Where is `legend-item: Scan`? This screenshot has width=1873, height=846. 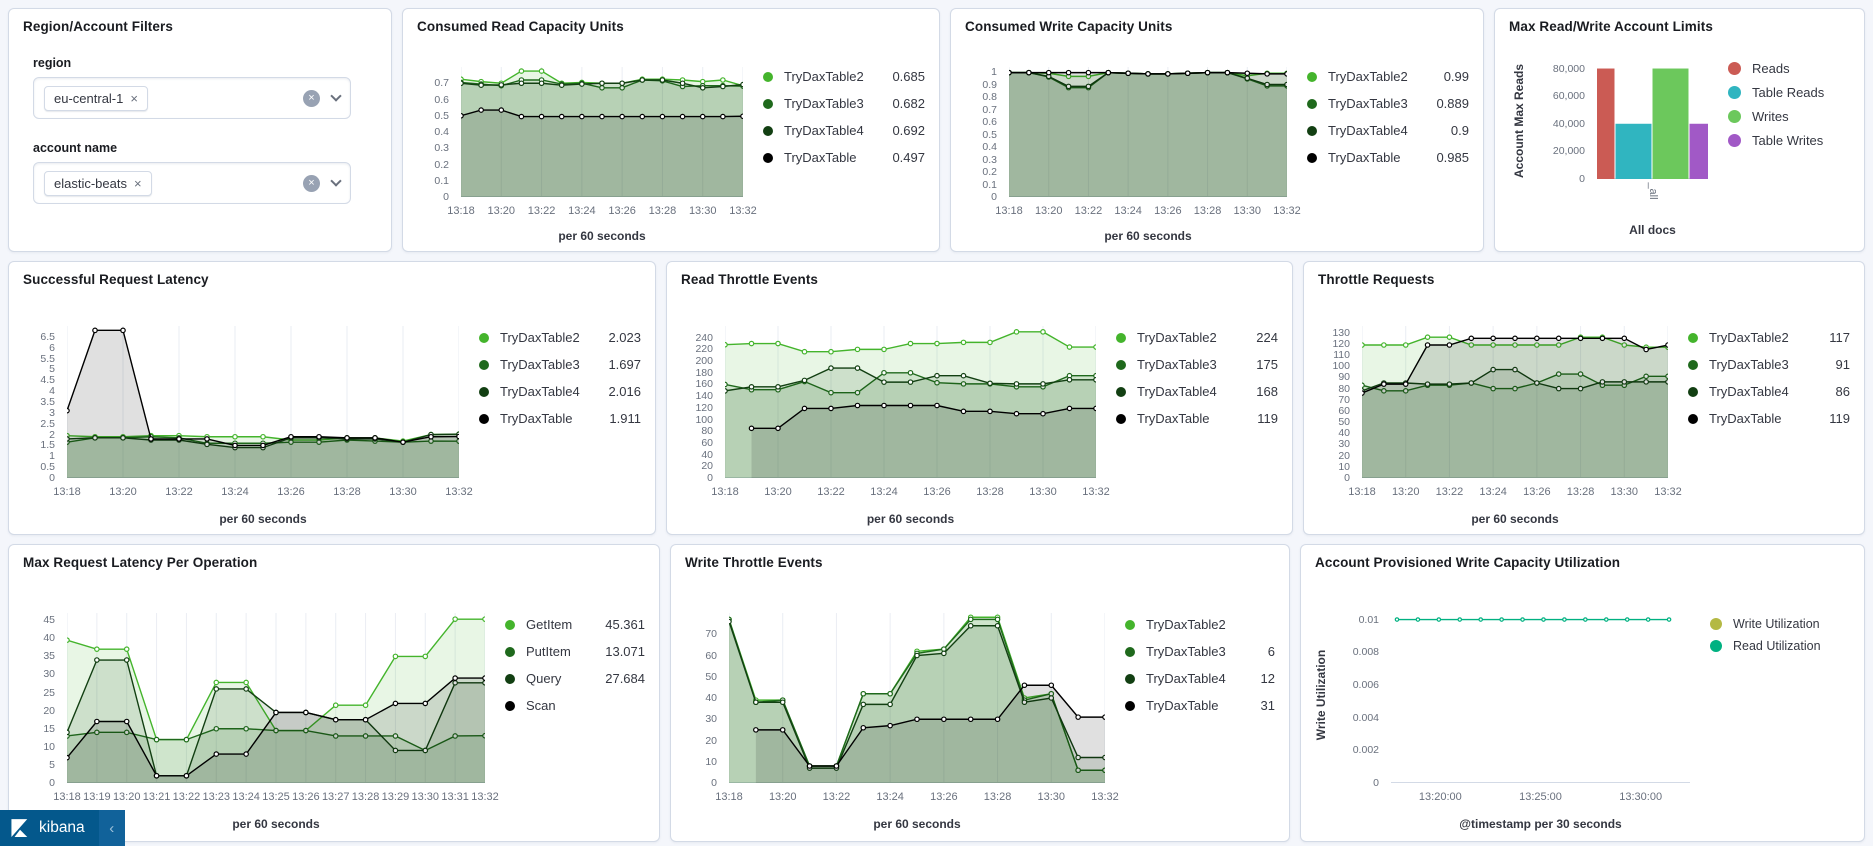 legend-item: Scan is located at coordinates (575, 705).